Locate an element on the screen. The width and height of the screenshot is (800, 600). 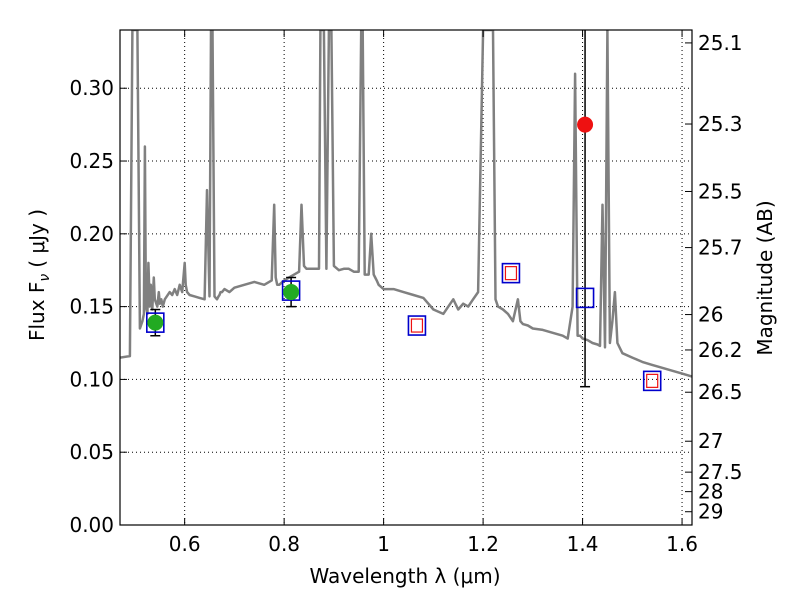
svg-text:Flux Fν( μJy ): Flux Fν ( μJy ) is located at coordinates (39, 275).